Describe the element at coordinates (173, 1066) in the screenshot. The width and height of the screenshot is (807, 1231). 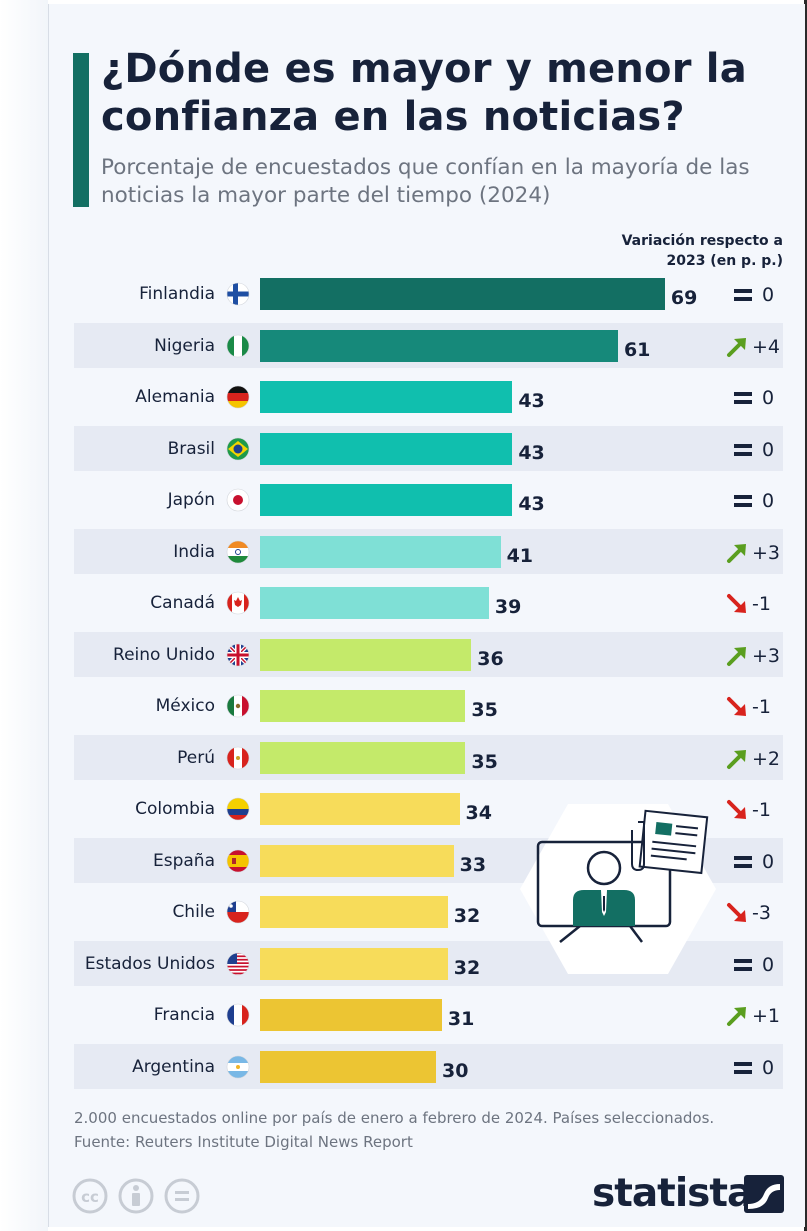
I see `country-label: Argentina` at that location.